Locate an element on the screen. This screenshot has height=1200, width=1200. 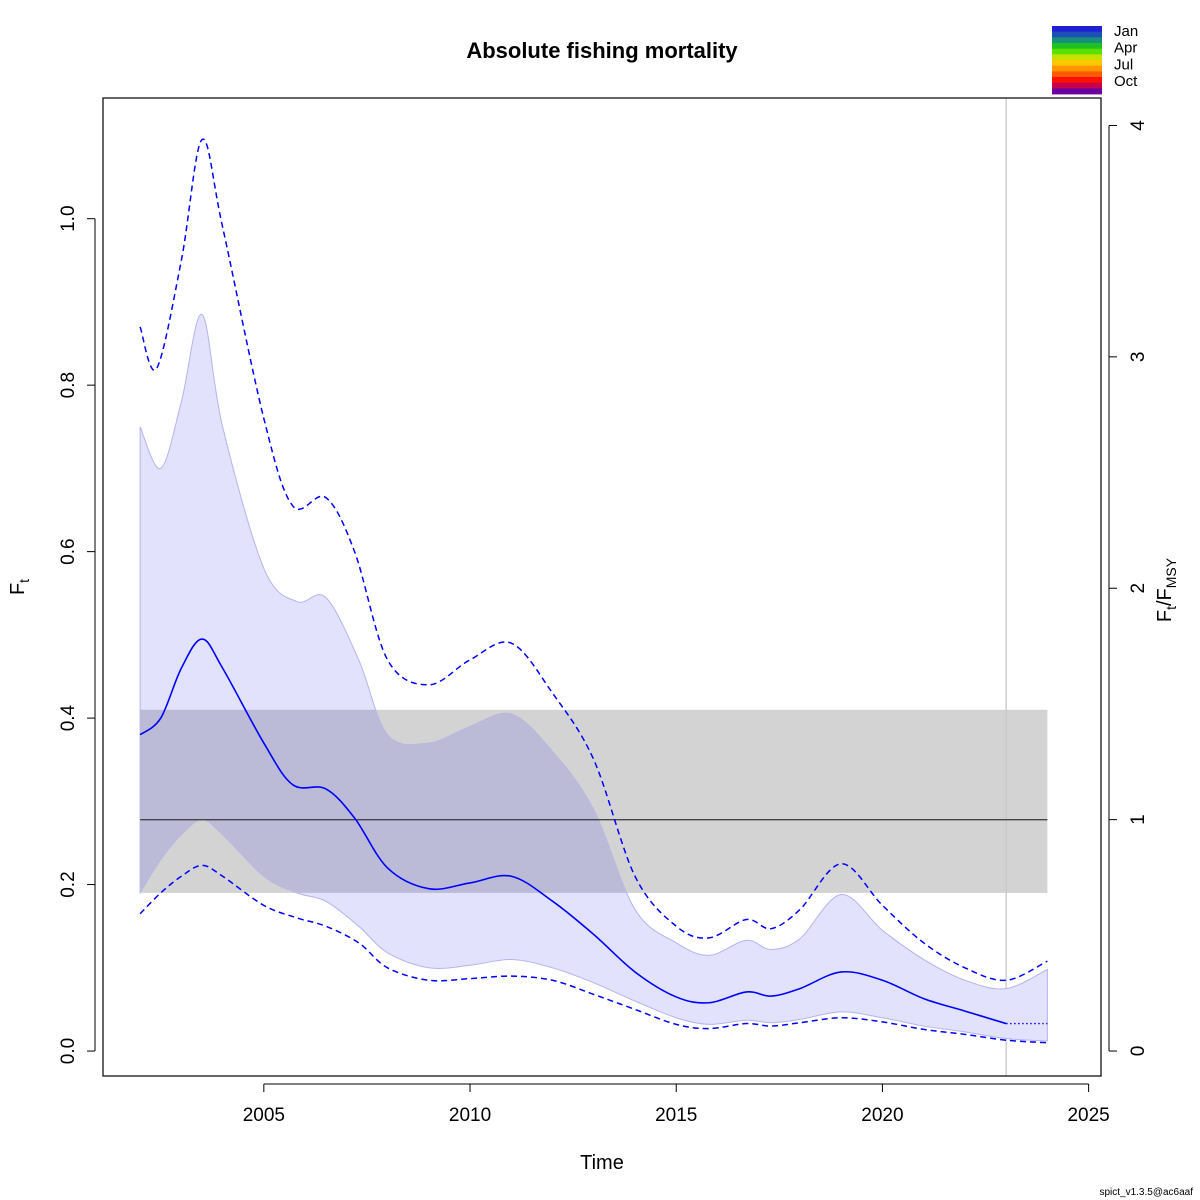
y-axis-label: Ft is located at coordinates (19, 587).